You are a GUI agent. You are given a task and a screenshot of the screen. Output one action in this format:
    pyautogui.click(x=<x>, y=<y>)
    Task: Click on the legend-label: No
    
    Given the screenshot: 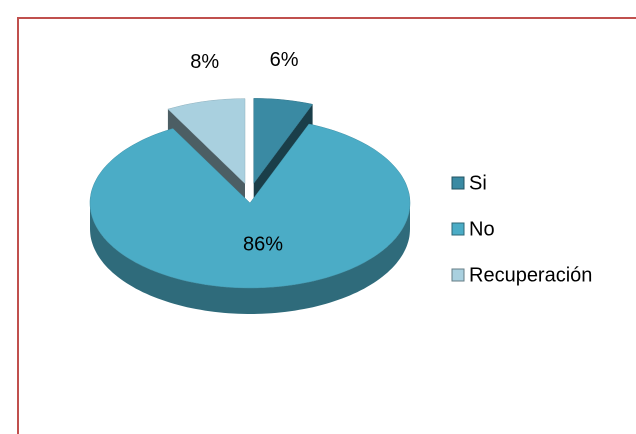 What is the action you would take?
    pyautogui.click(x=482, y=229)
    